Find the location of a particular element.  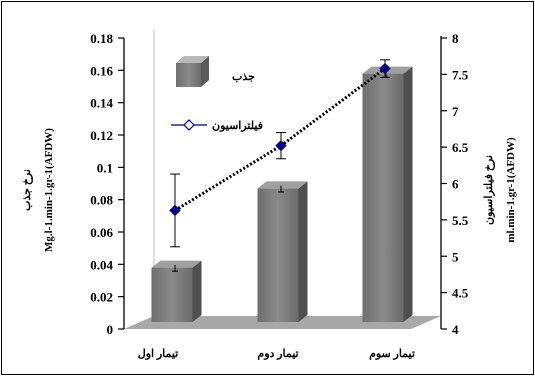

right-axis-title-unit: ml.min-1.gr-1(AFDW) is located at coordinates (511, 190).